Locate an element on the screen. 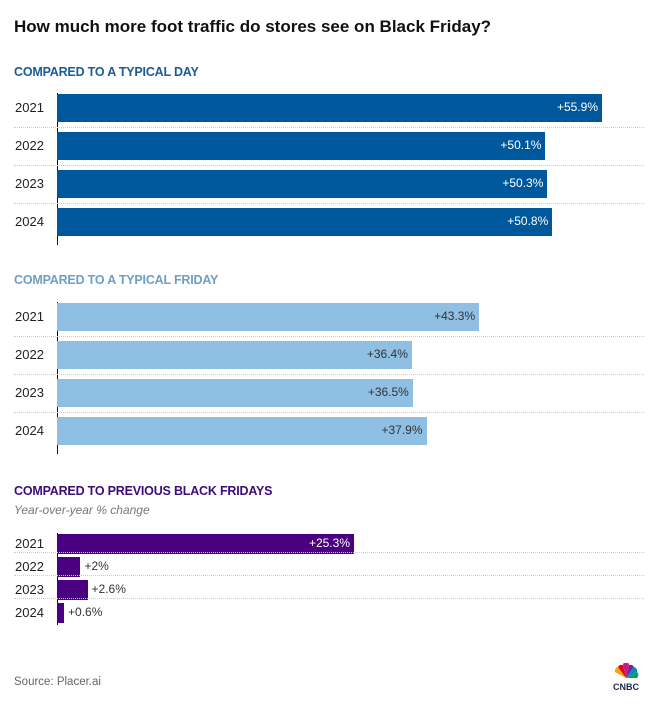  cnbc-logo-icon: CNBC is located at coordinates (626, 677).